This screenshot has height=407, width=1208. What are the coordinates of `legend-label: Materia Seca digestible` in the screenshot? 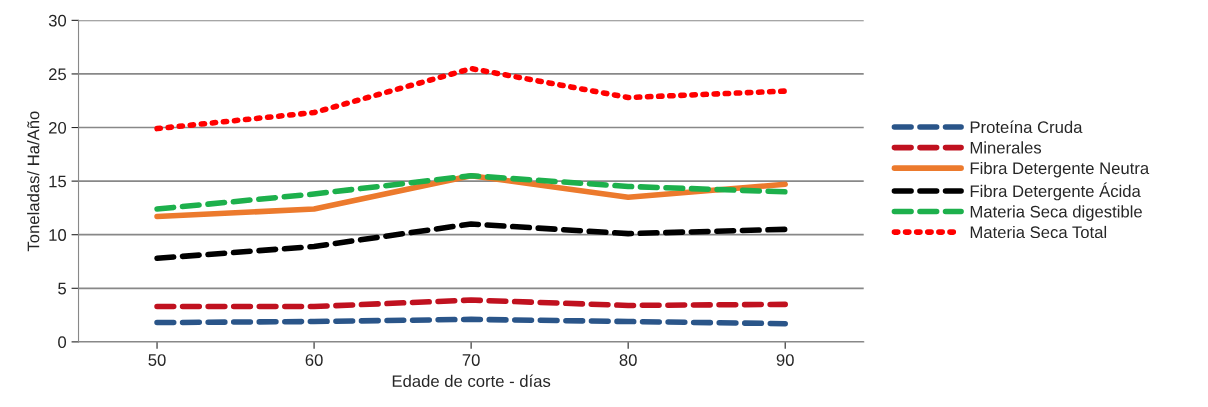 It's located at (1056, 213).